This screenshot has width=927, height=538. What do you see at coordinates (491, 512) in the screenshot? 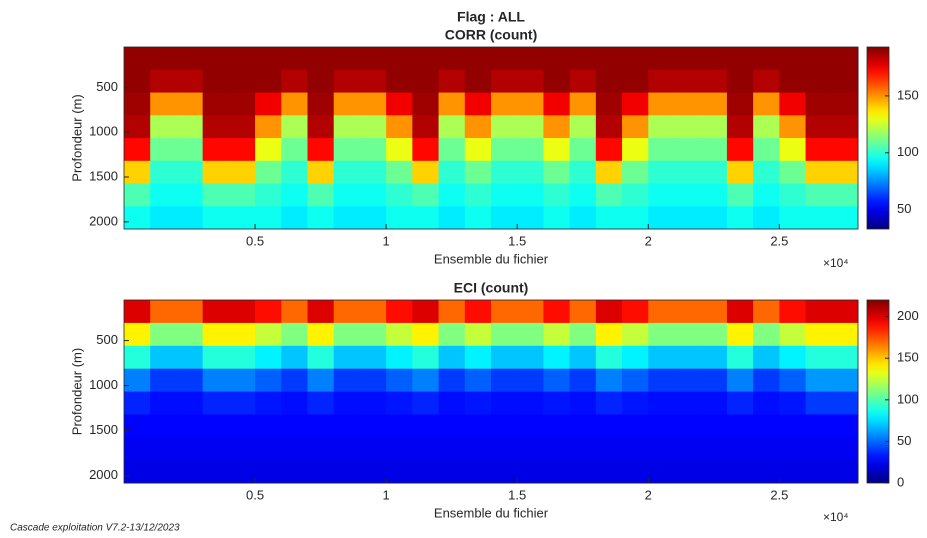
I see `x-axis-label: Ensemble du fichier` at bounding box center [491, 512].